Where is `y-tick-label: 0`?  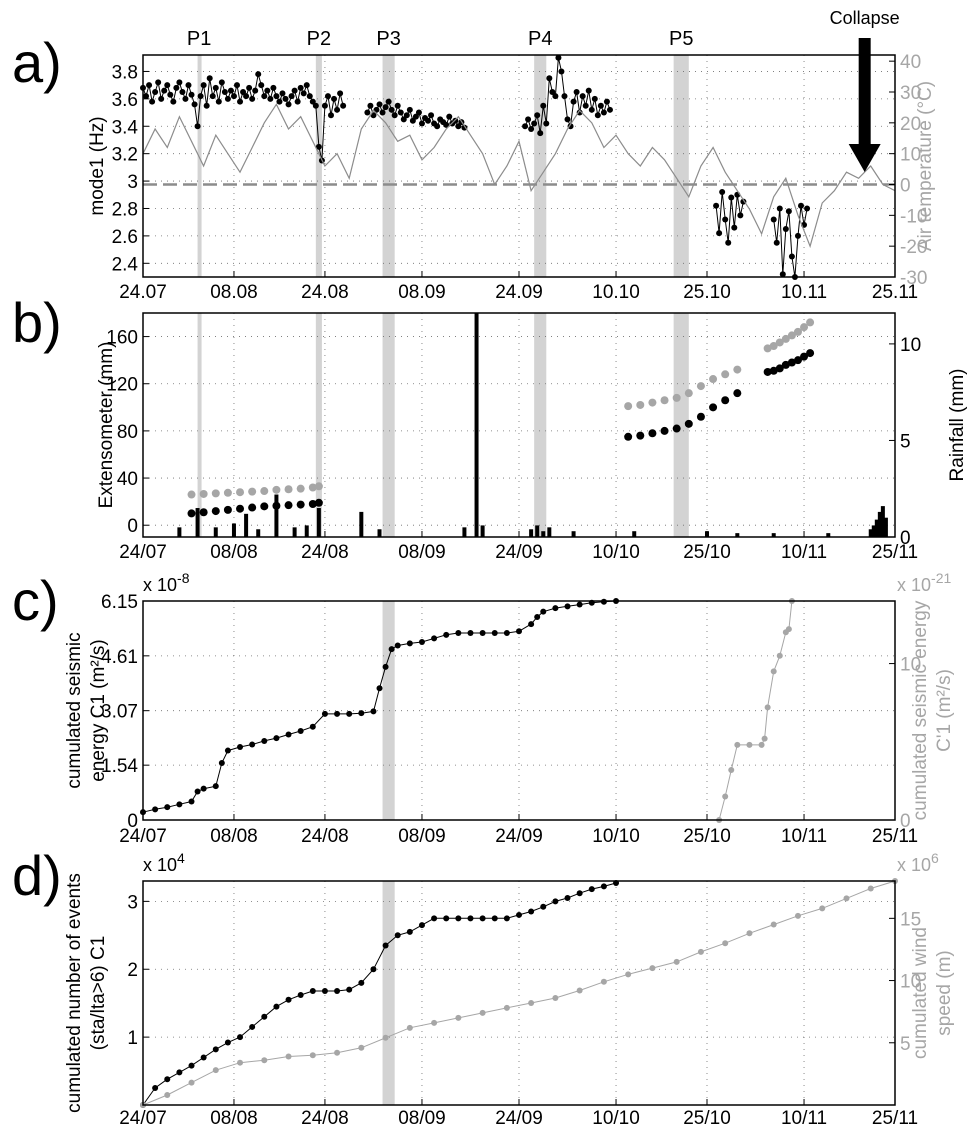
y-tick-label: 0 is located at coordinates (132, 526).